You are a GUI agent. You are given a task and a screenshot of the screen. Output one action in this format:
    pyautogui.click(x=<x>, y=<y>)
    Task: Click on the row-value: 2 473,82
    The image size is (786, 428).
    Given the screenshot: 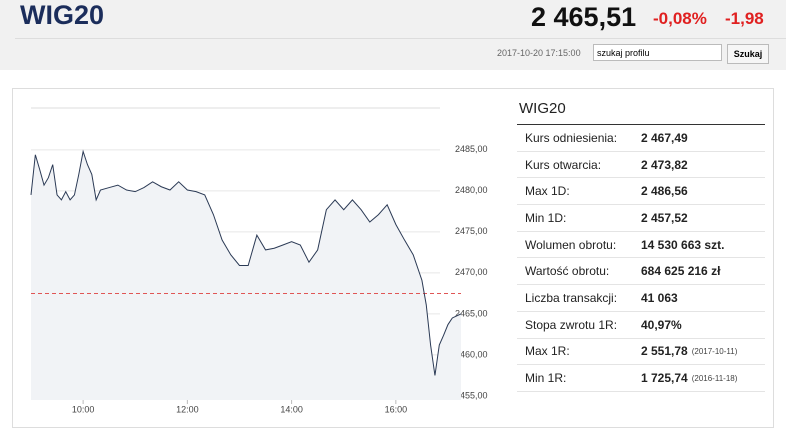 What is the action you would take?
    pyautogui.click(x=664, y=164)
    